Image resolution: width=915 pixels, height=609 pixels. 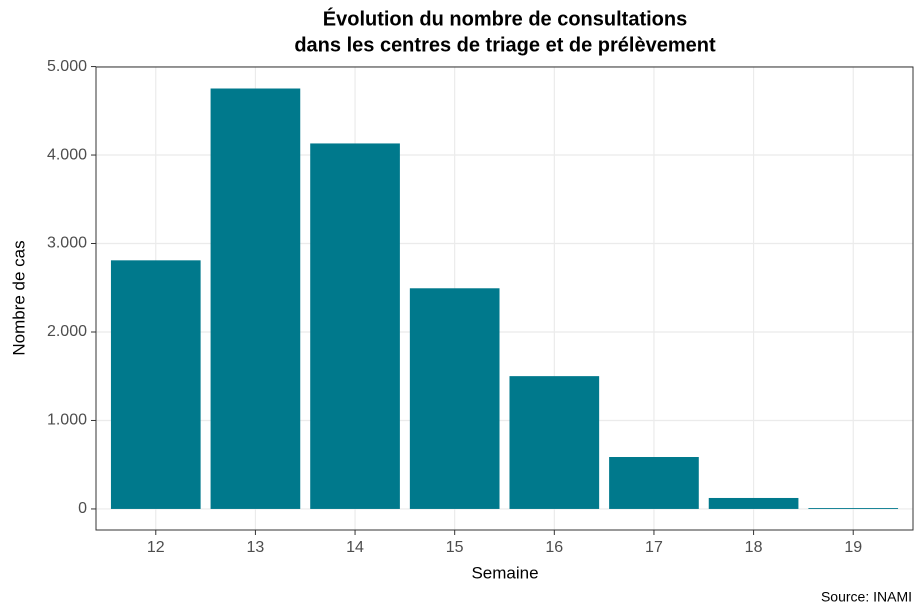 What do you see at coordinates (654, 547) in the screenshot?
I see `x-tick-label: 17` at bounding box center [654, 547].